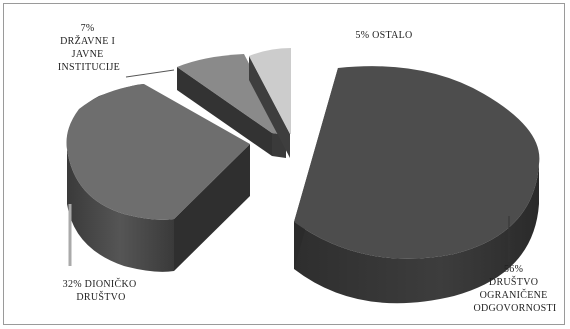  I want to click on label-56-percent: 56% DRUŠTVO OGRANIČENE ODGOVORNOSTI, so click(514, 289).